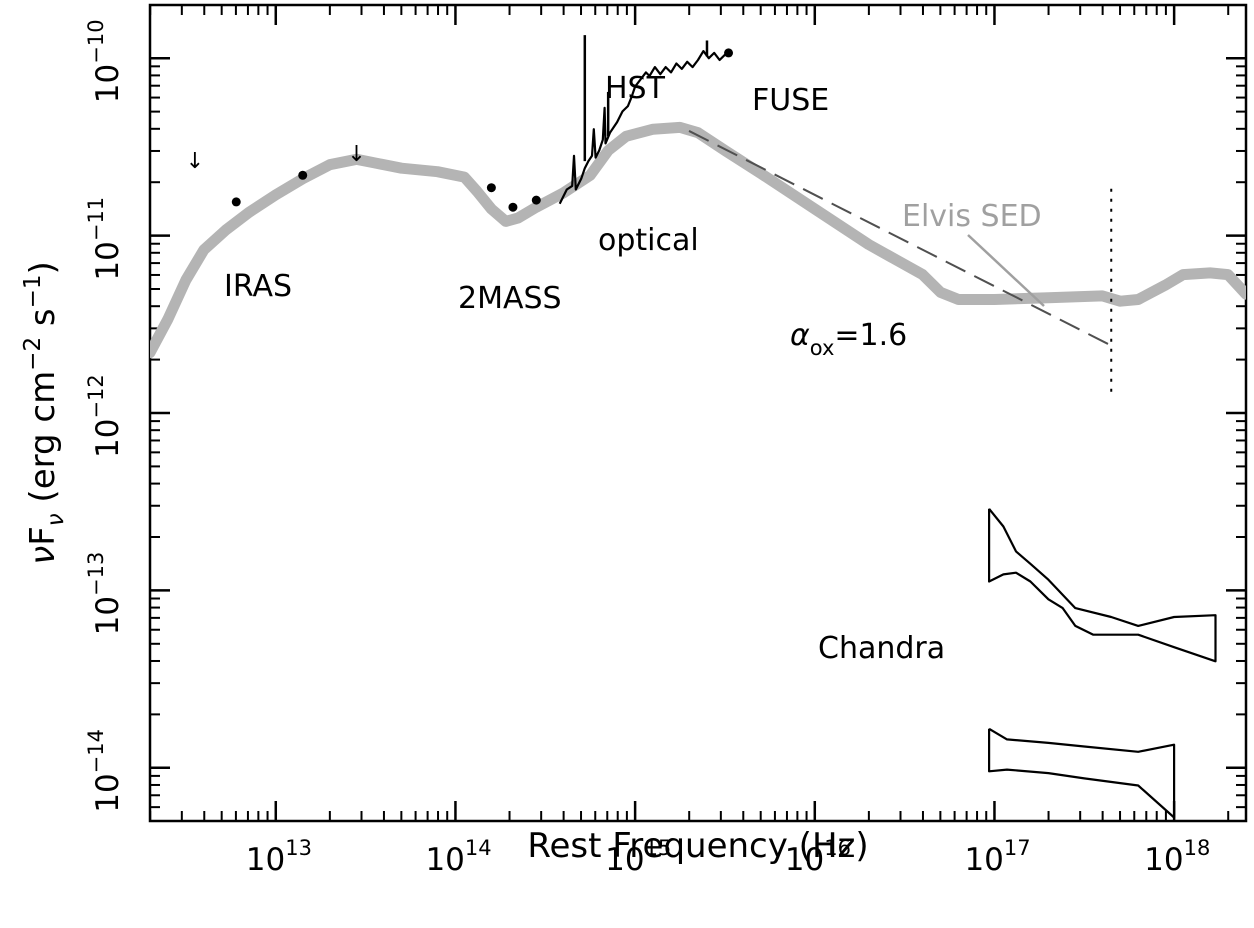 Image resolution: width=1254 pixels, height=928 pixels. I want to click on x-tick-labels: 1013 1014 1015 1016 1017 1018, so click(728, 857).